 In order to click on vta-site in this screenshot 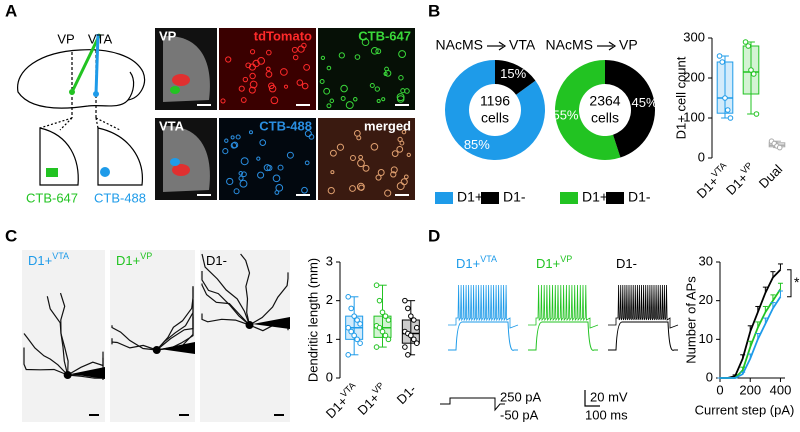, I will do `click(96, 94)`.